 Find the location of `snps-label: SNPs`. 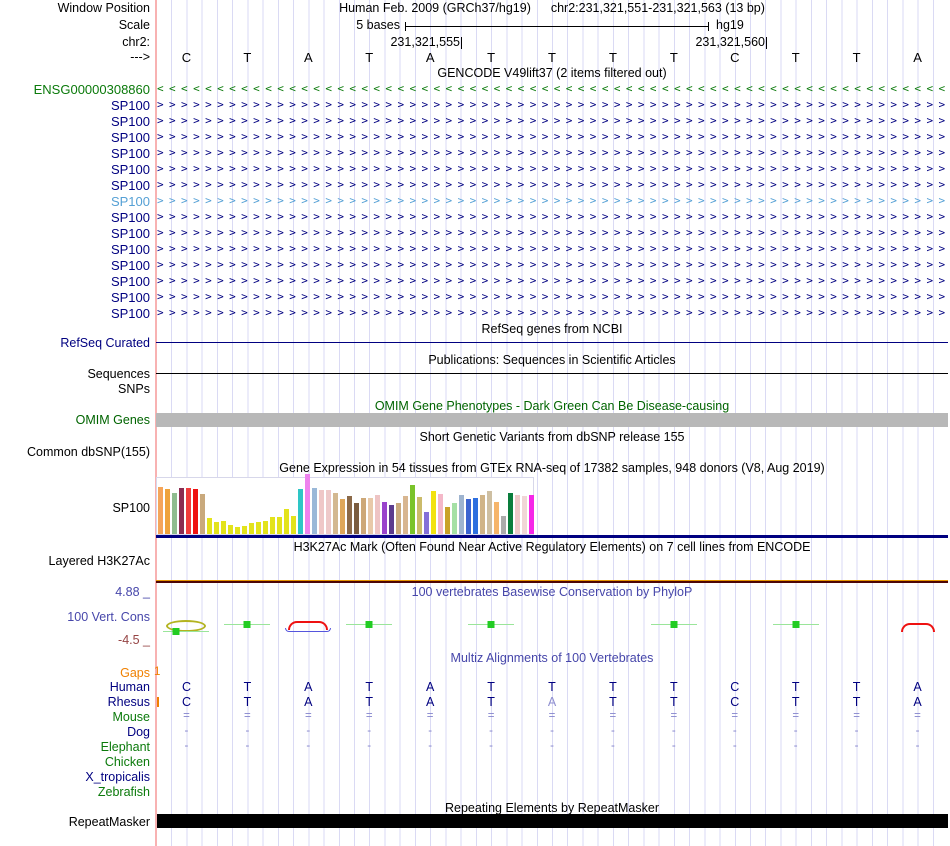

snps-label: SNPs is located at coordinates (134, 389).